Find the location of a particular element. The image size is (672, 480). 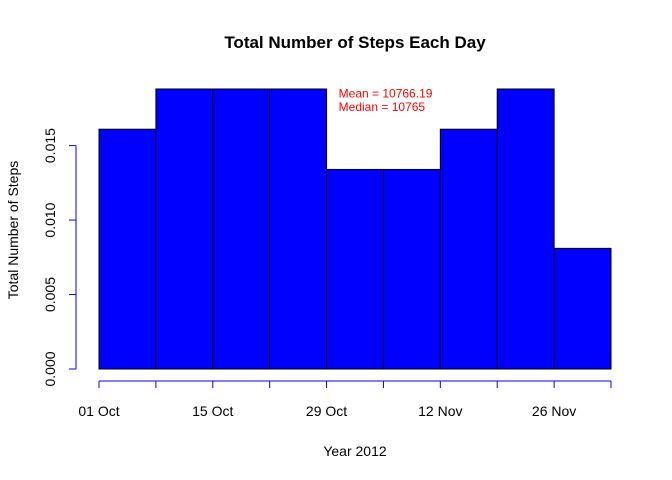

chart-title: Total Number of Steps Each Day is located at coordinates (355, 42).